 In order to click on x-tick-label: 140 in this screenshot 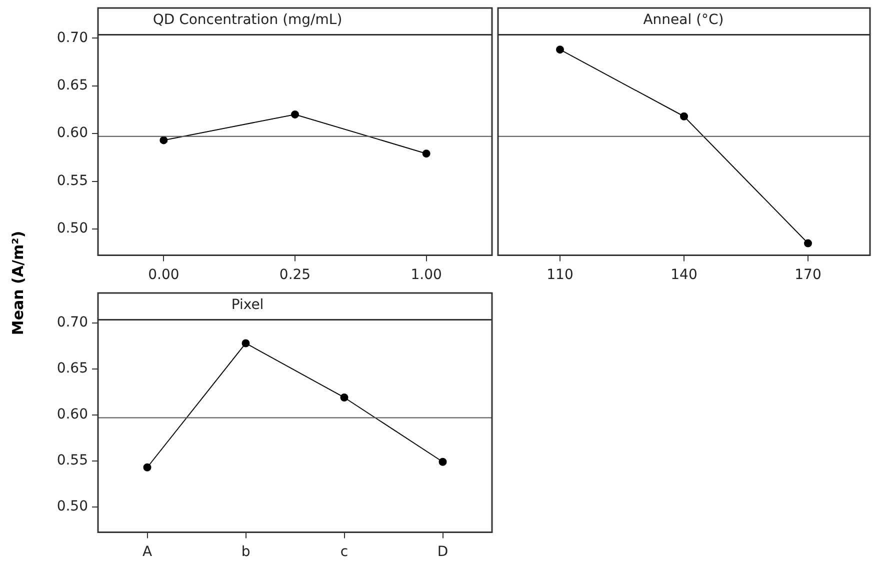, I will do `click(684, 275)`.